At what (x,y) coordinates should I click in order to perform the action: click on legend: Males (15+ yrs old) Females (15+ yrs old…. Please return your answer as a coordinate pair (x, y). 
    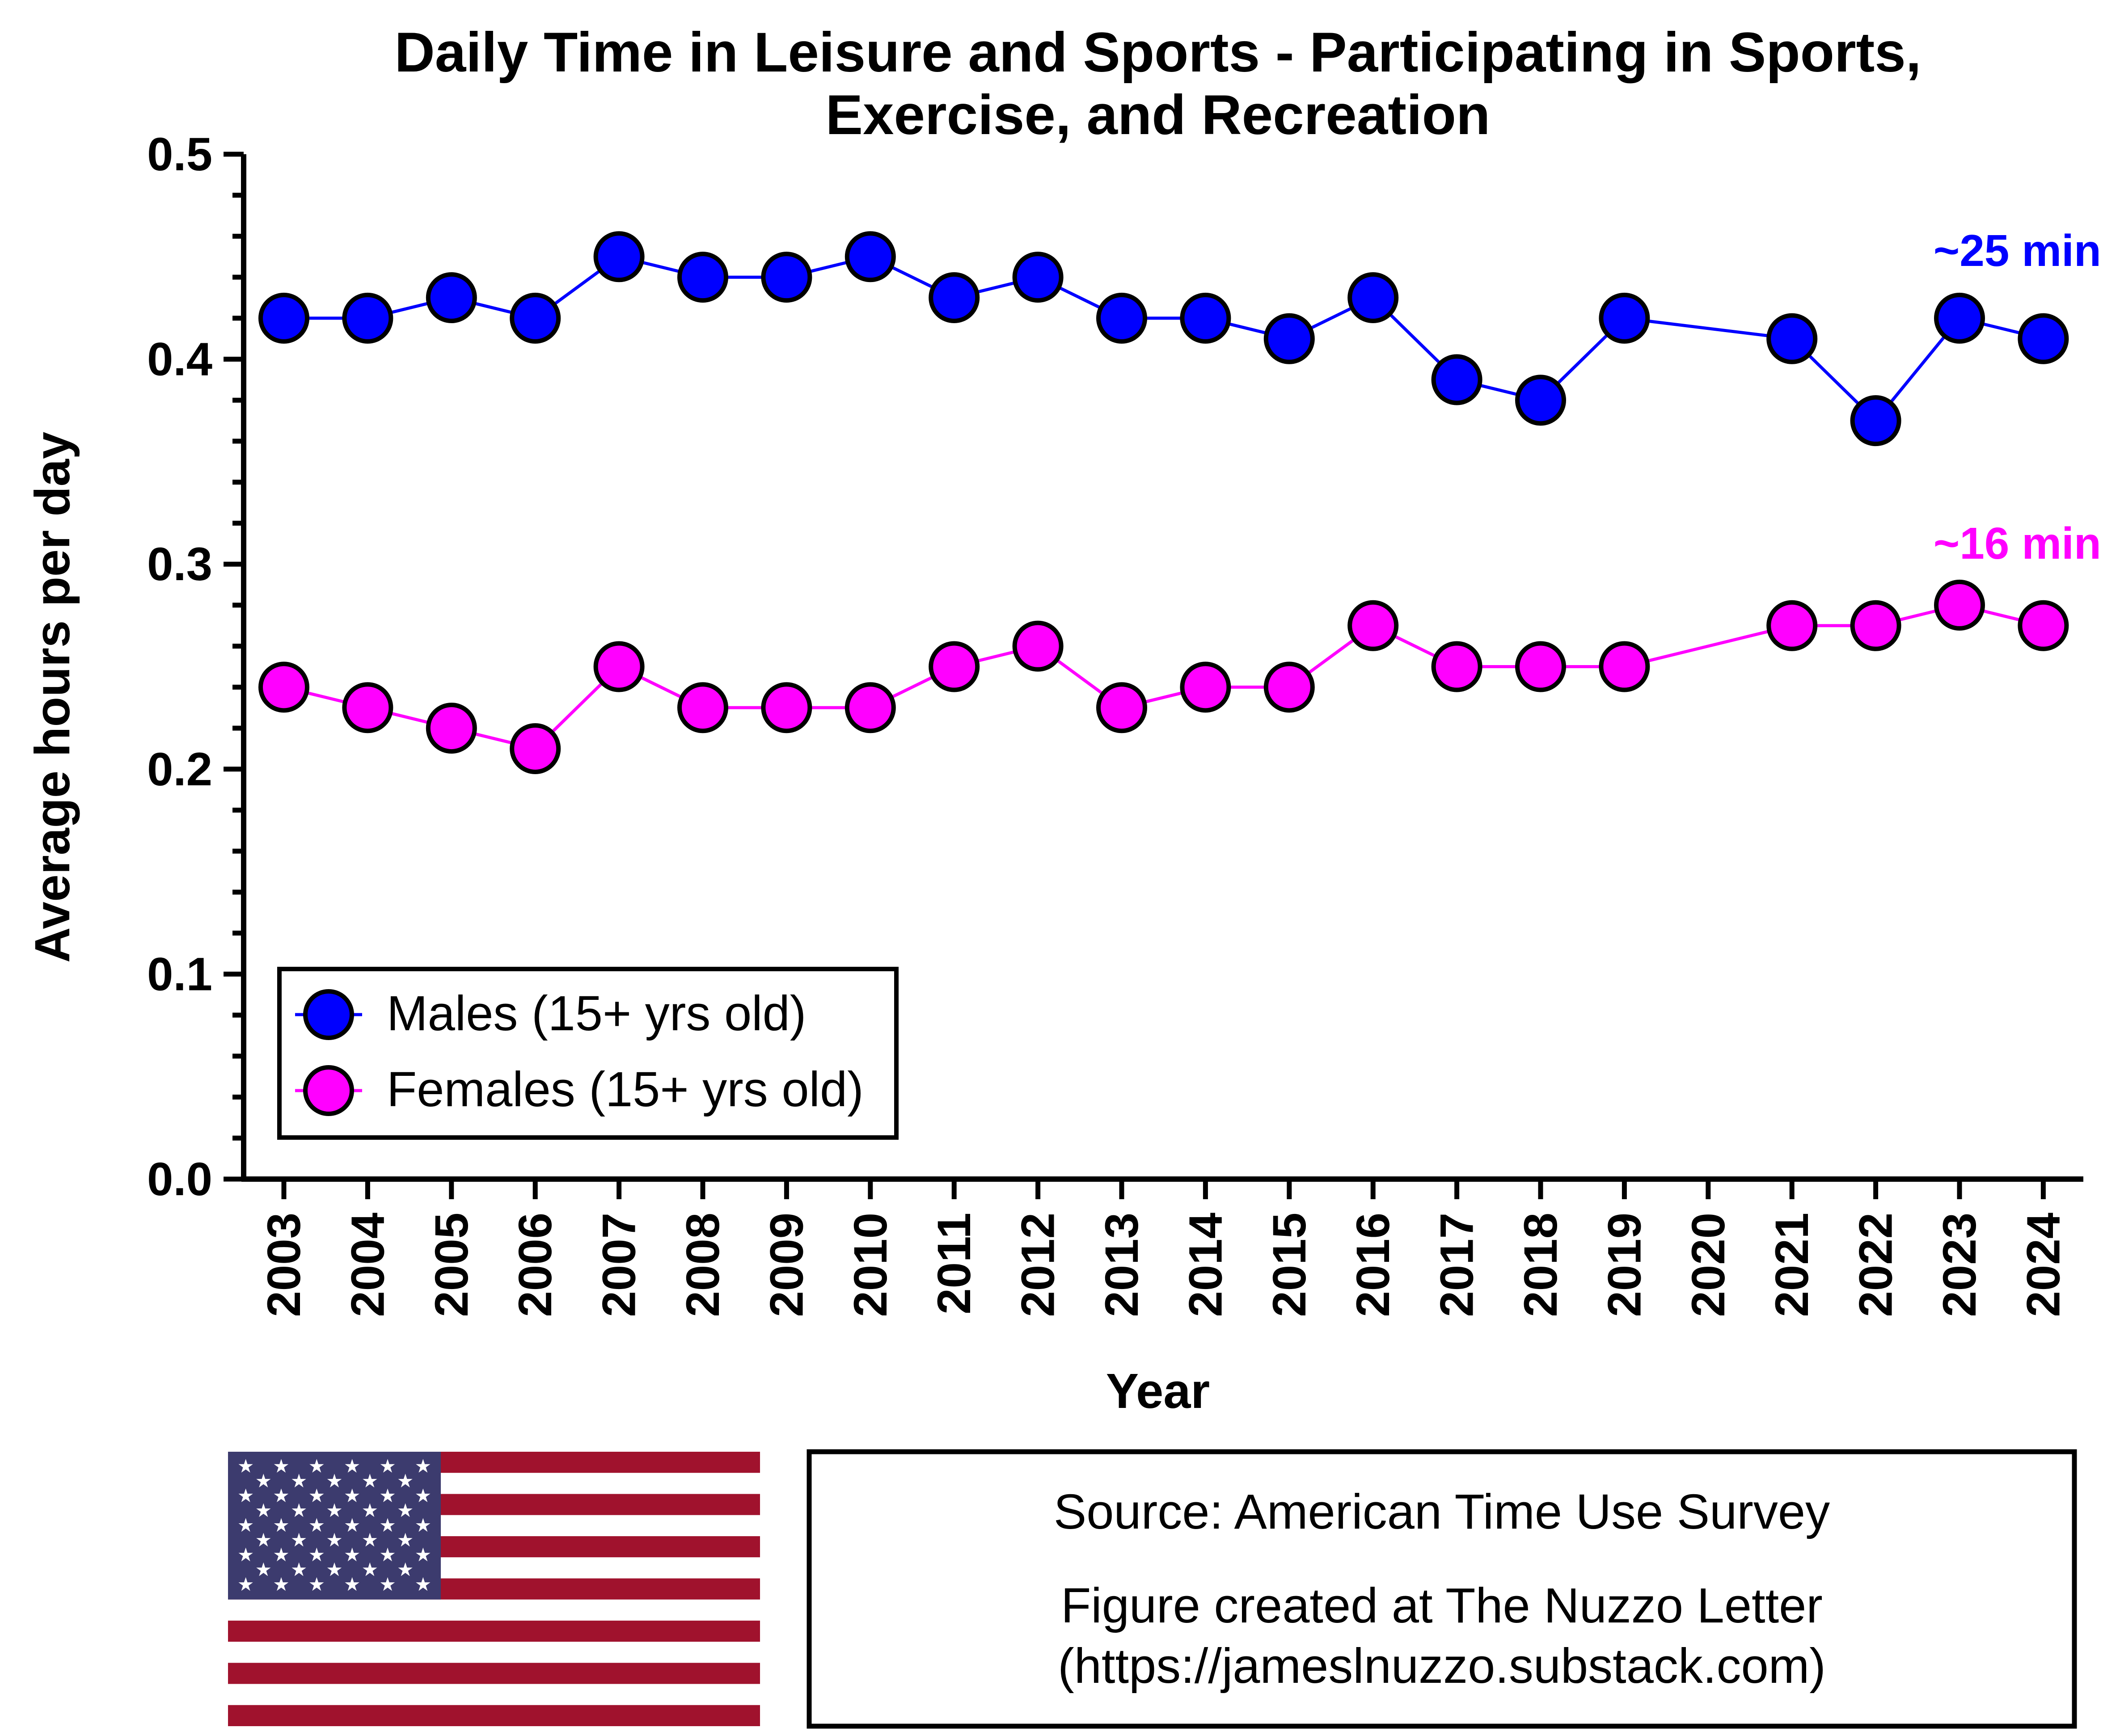
    Looking at the image, I should click on (588, 1053).